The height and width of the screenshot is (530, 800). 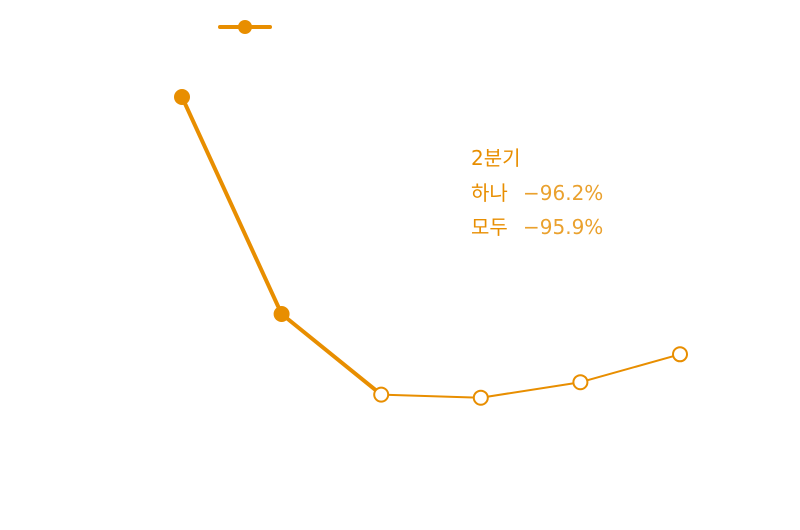 I want to click on annotation-row-value: −95.9%, so click(x=563, y=227).